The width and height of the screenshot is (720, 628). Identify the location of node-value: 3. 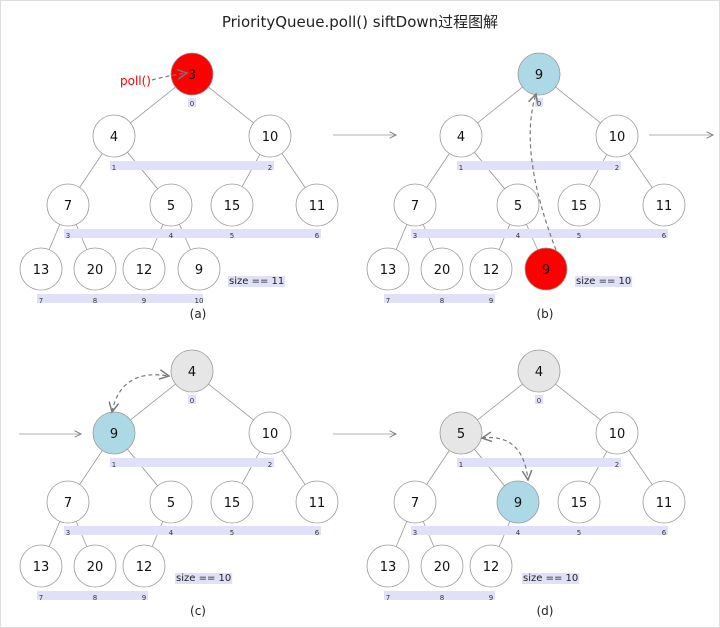
(192, 75).